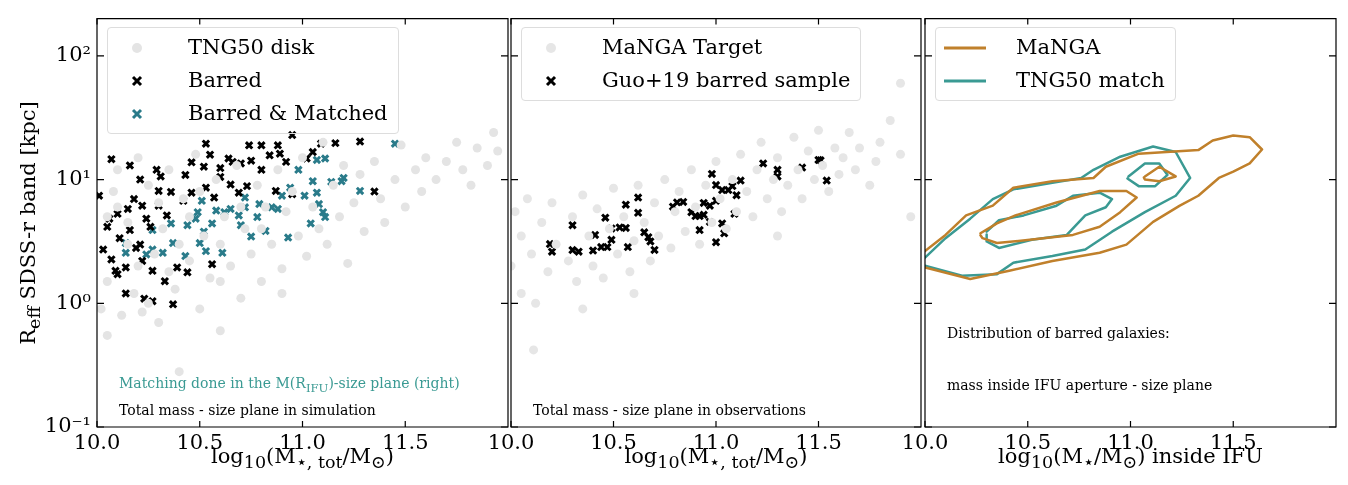 Image resolution: width=1348 pixels, height=485 pixels. What do you see at coordinates (73, 178) in the screenshot?
I see `y-tick-label: 10¹` at bounding box center [73, 178].